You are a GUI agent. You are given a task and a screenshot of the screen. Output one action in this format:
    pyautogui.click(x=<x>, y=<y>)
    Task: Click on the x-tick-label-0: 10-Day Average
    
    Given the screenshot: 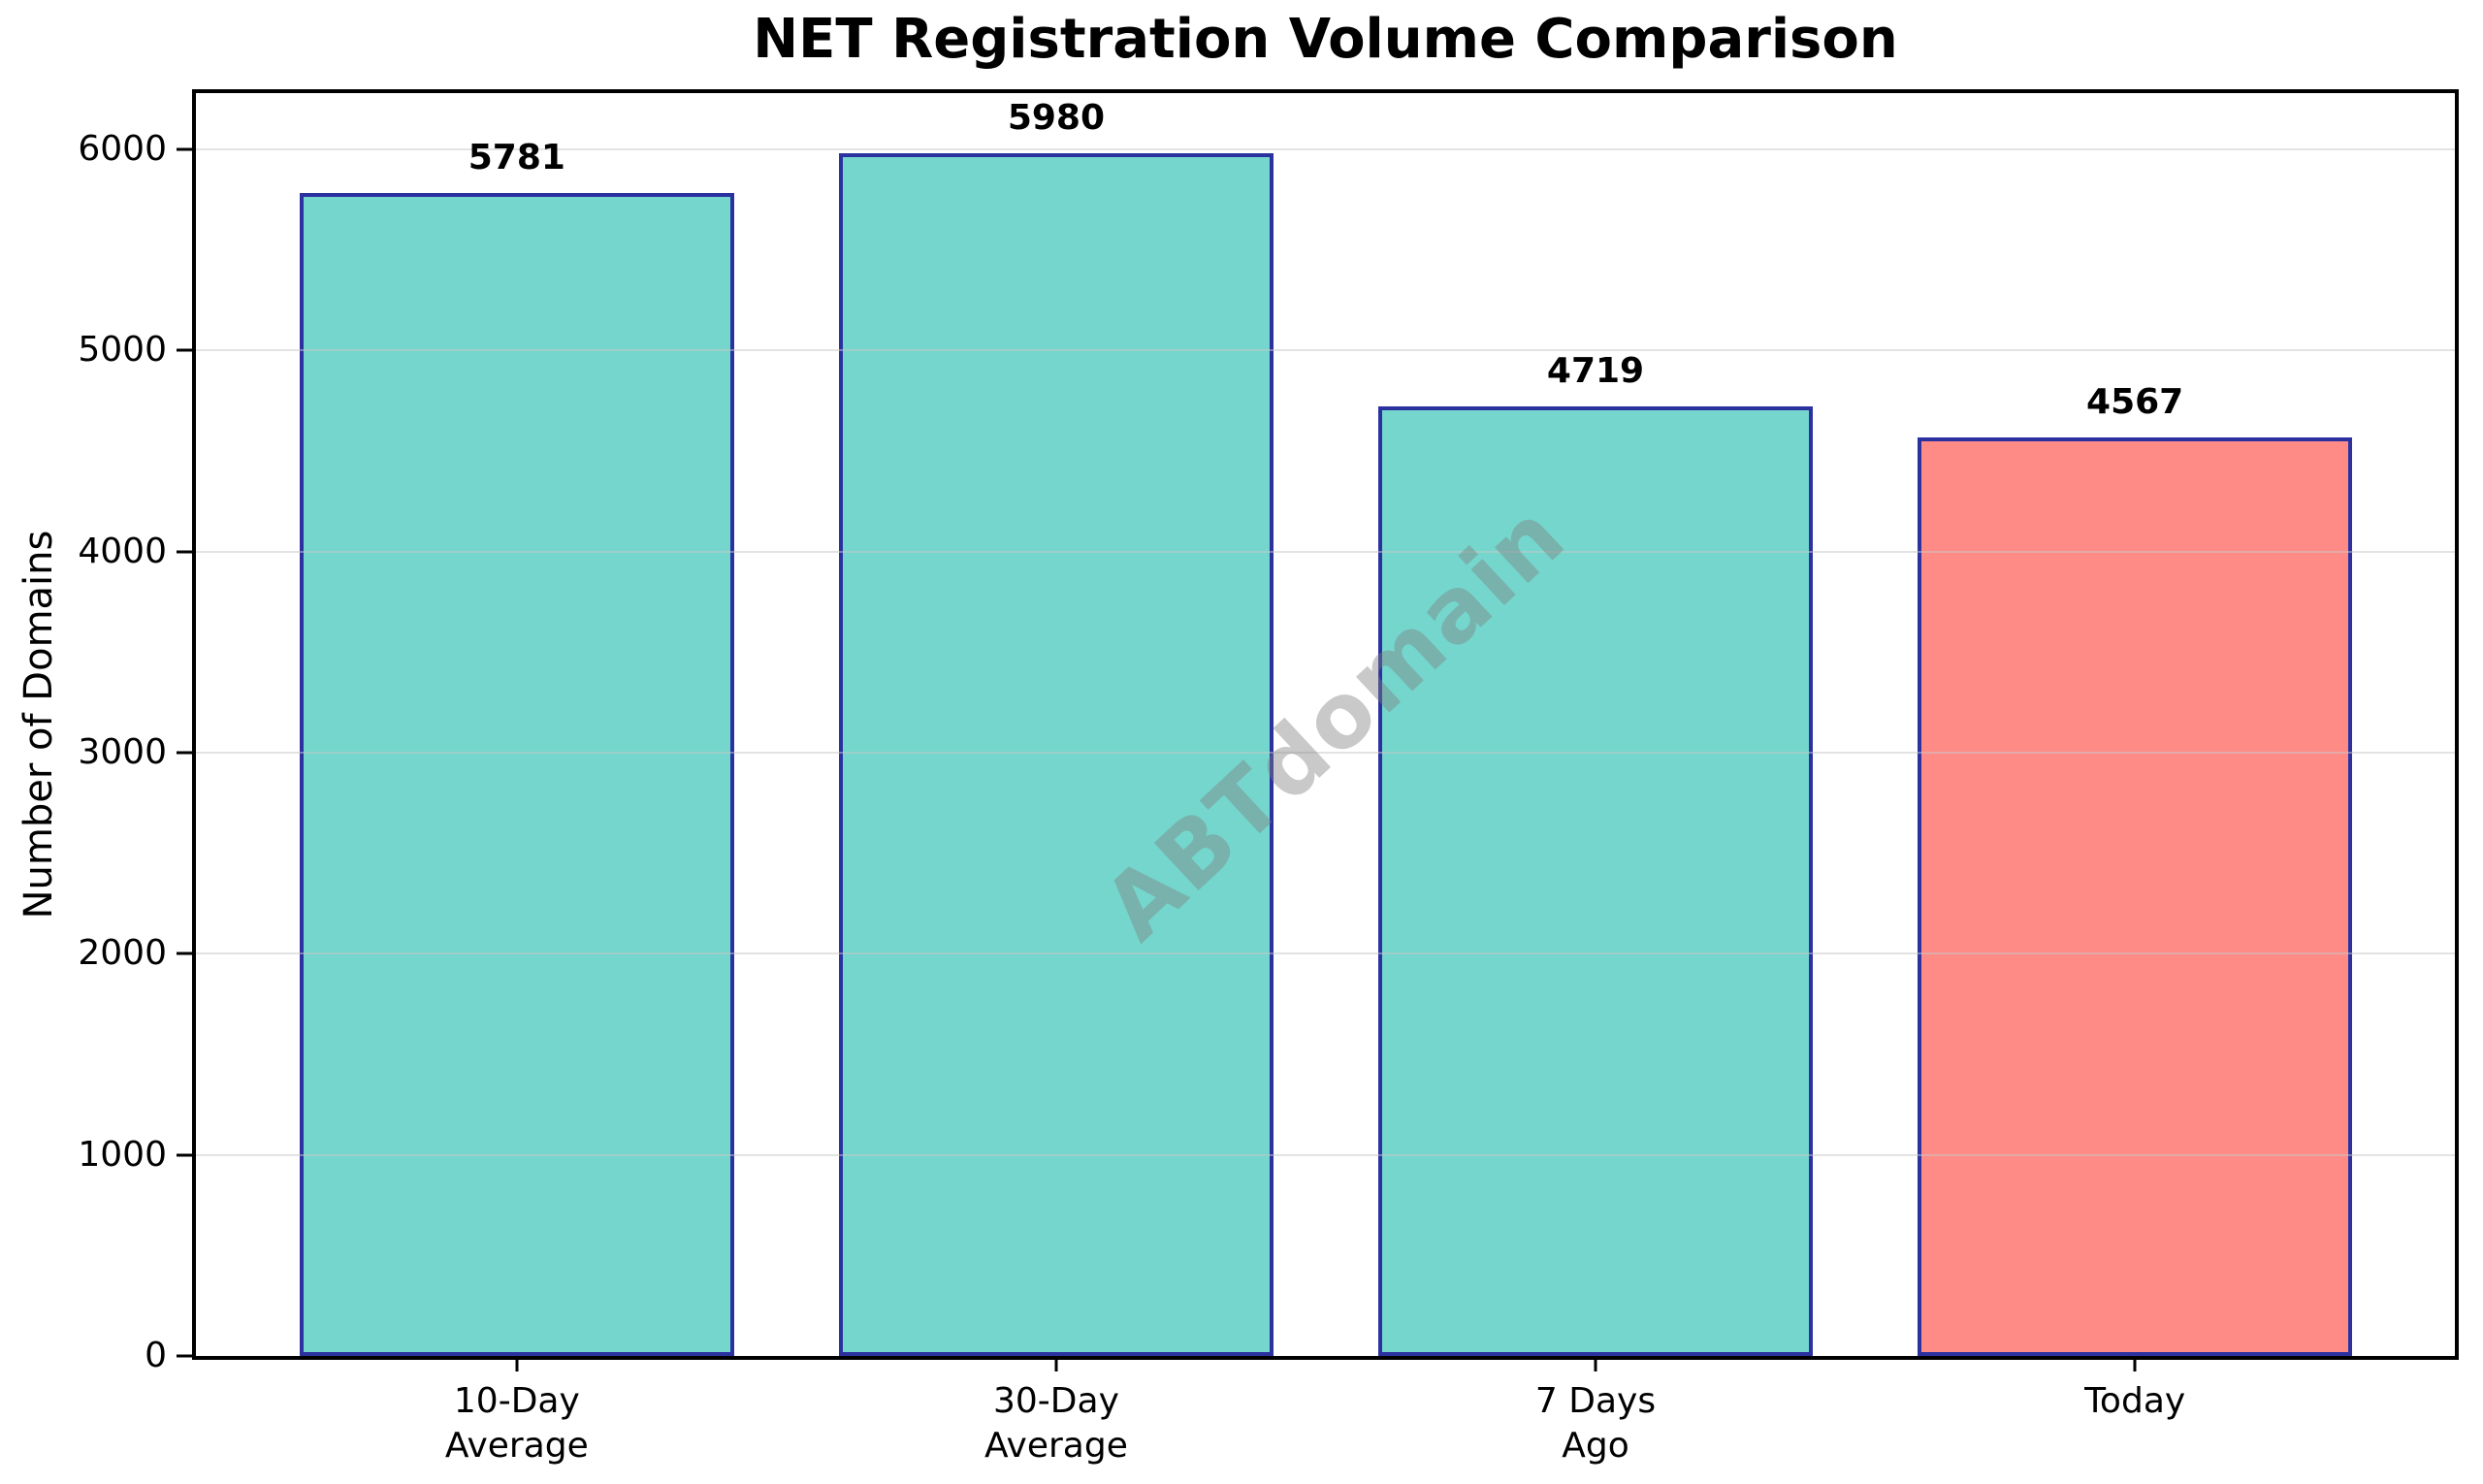 What is the action you would take?
    pyautogui.click(x=516, y=1423)
    